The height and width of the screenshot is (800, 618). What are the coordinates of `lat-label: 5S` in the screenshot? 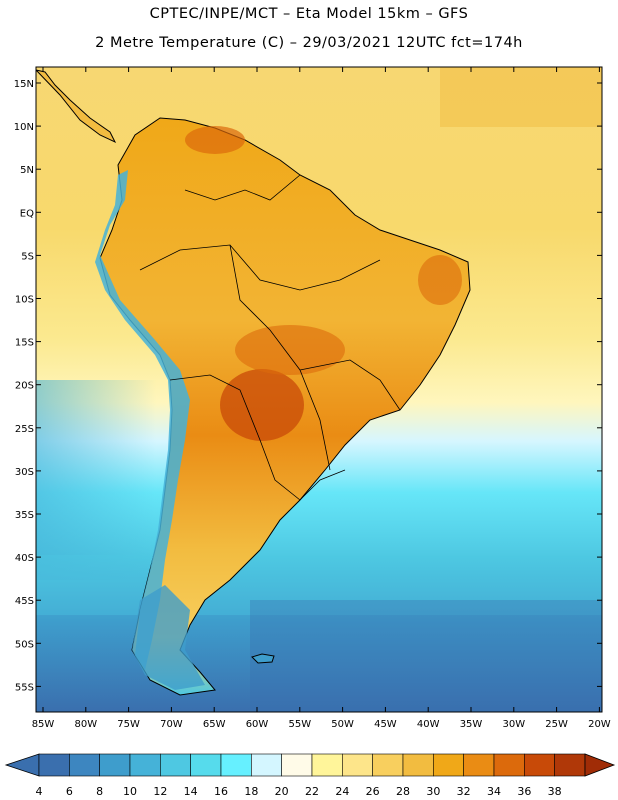 It's located at (27, 256).